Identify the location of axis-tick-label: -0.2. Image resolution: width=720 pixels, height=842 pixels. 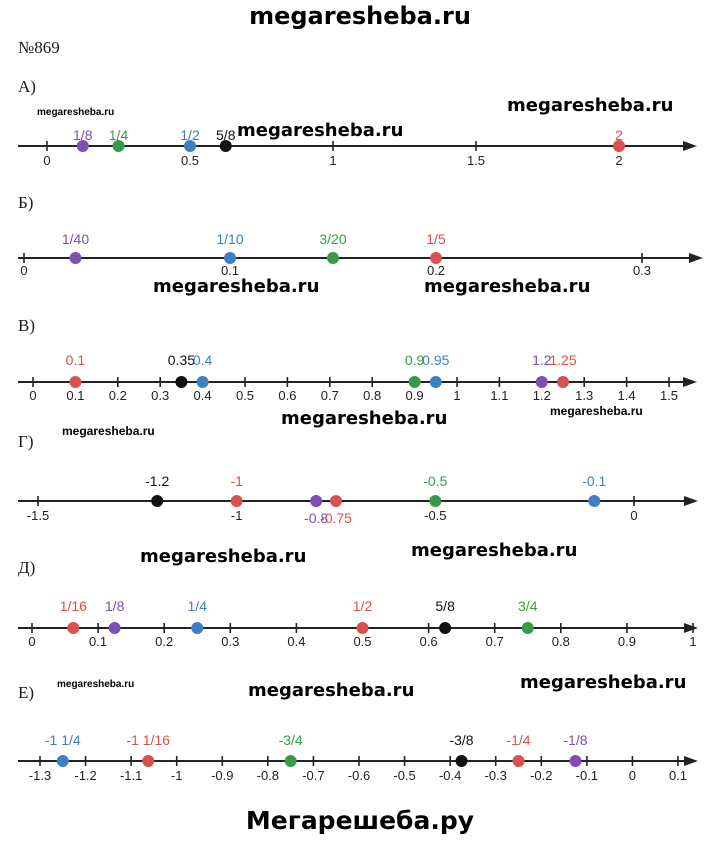
(541, 775).